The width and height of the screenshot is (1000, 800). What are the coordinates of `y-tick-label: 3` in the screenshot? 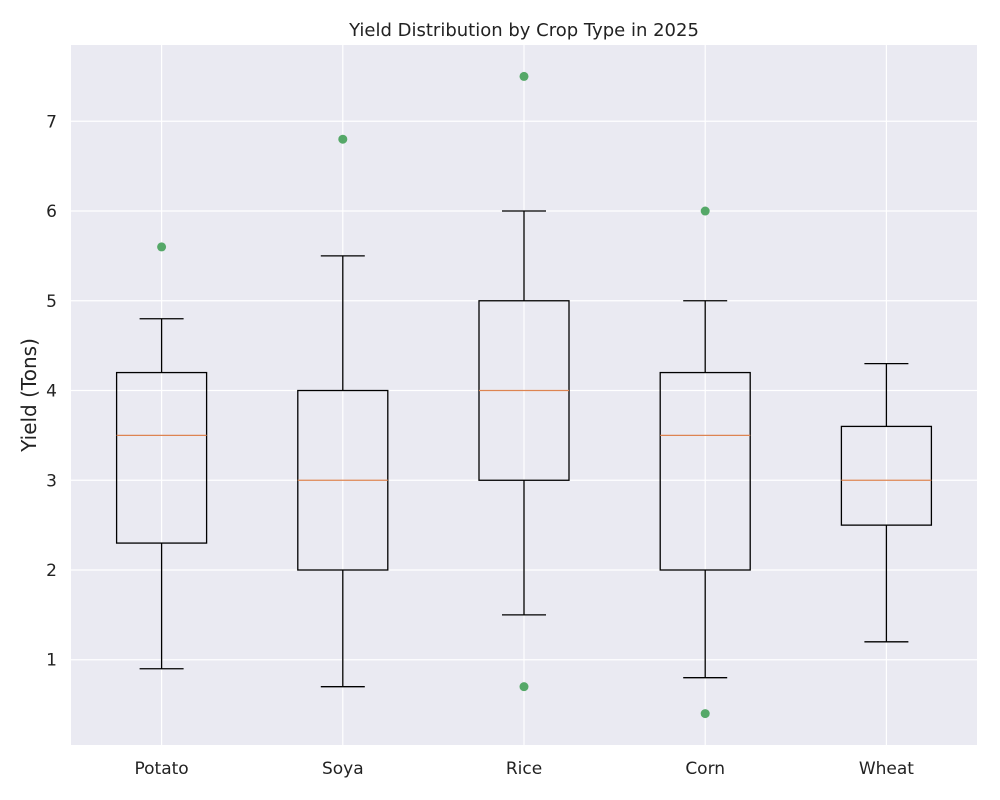 It's located at (51, 481).